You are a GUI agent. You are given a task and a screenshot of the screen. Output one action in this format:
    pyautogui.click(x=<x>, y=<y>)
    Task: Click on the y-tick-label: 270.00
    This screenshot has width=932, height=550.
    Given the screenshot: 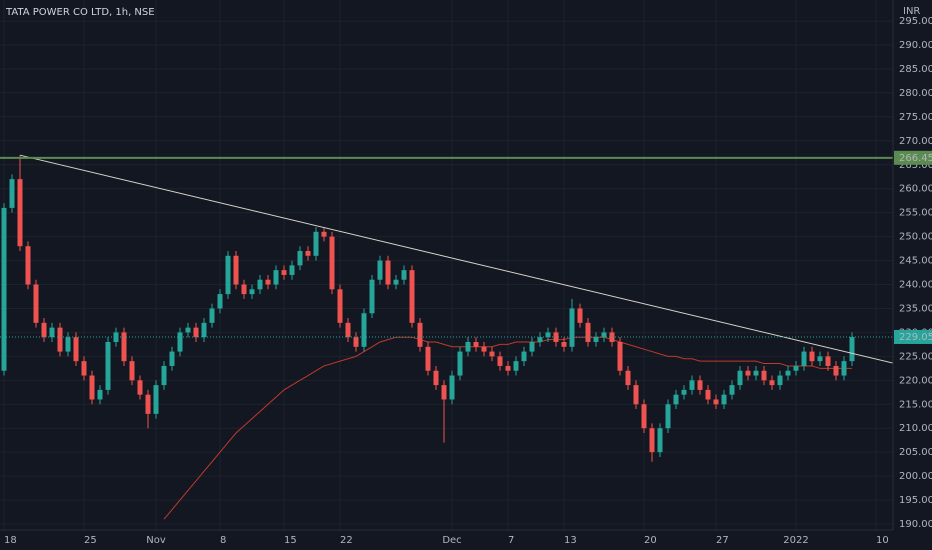 What is the action you would take?
    pyautogui.click(x=915, y=141)
    